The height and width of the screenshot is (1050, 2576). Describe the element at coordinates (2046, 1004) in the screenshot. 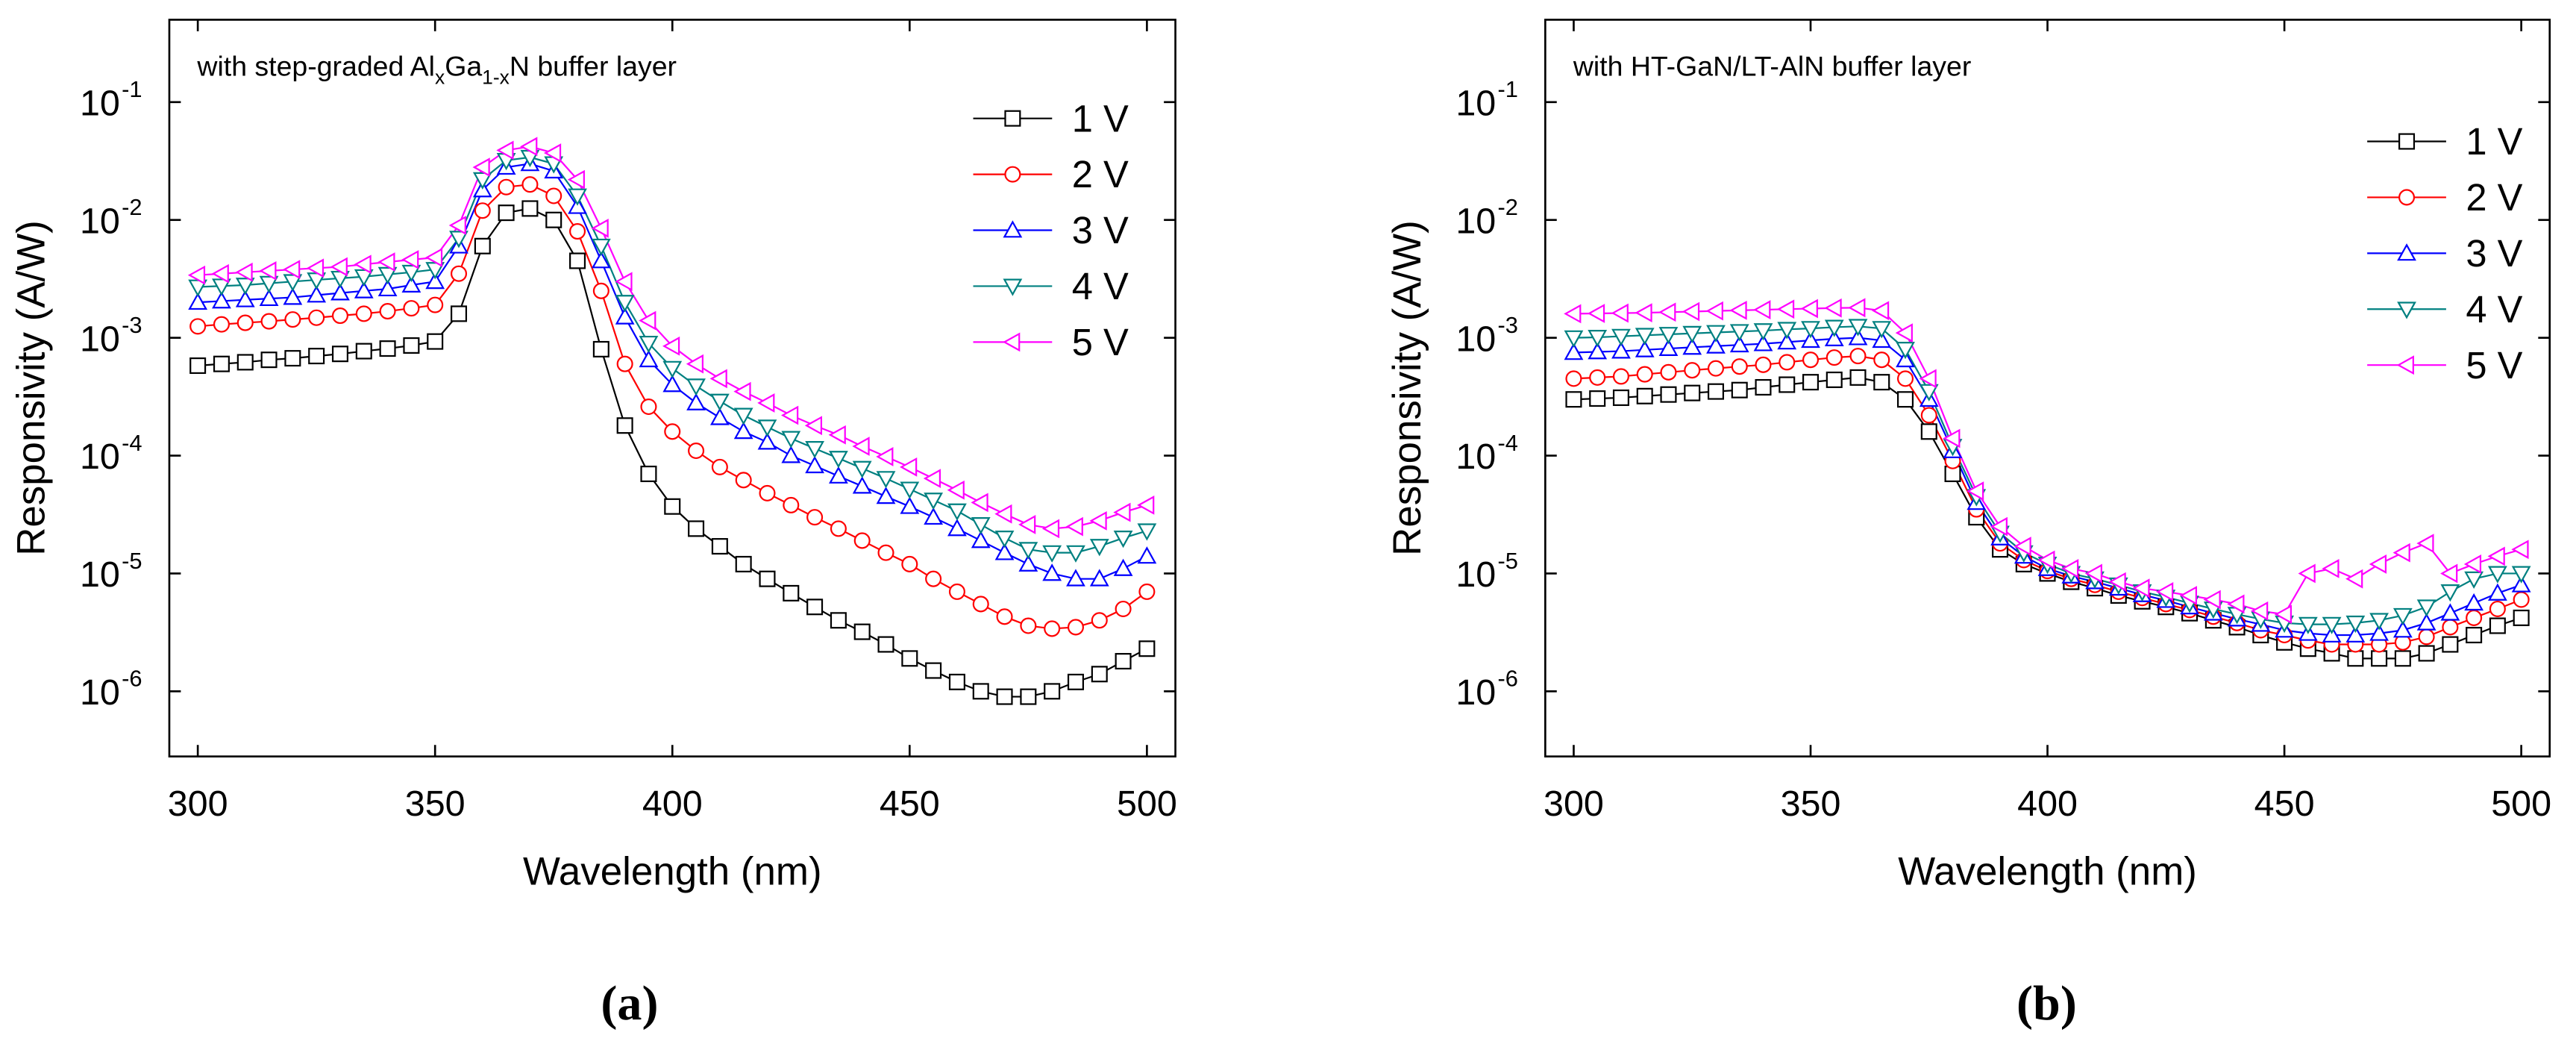

I see `panel-label: (b)` at that location.